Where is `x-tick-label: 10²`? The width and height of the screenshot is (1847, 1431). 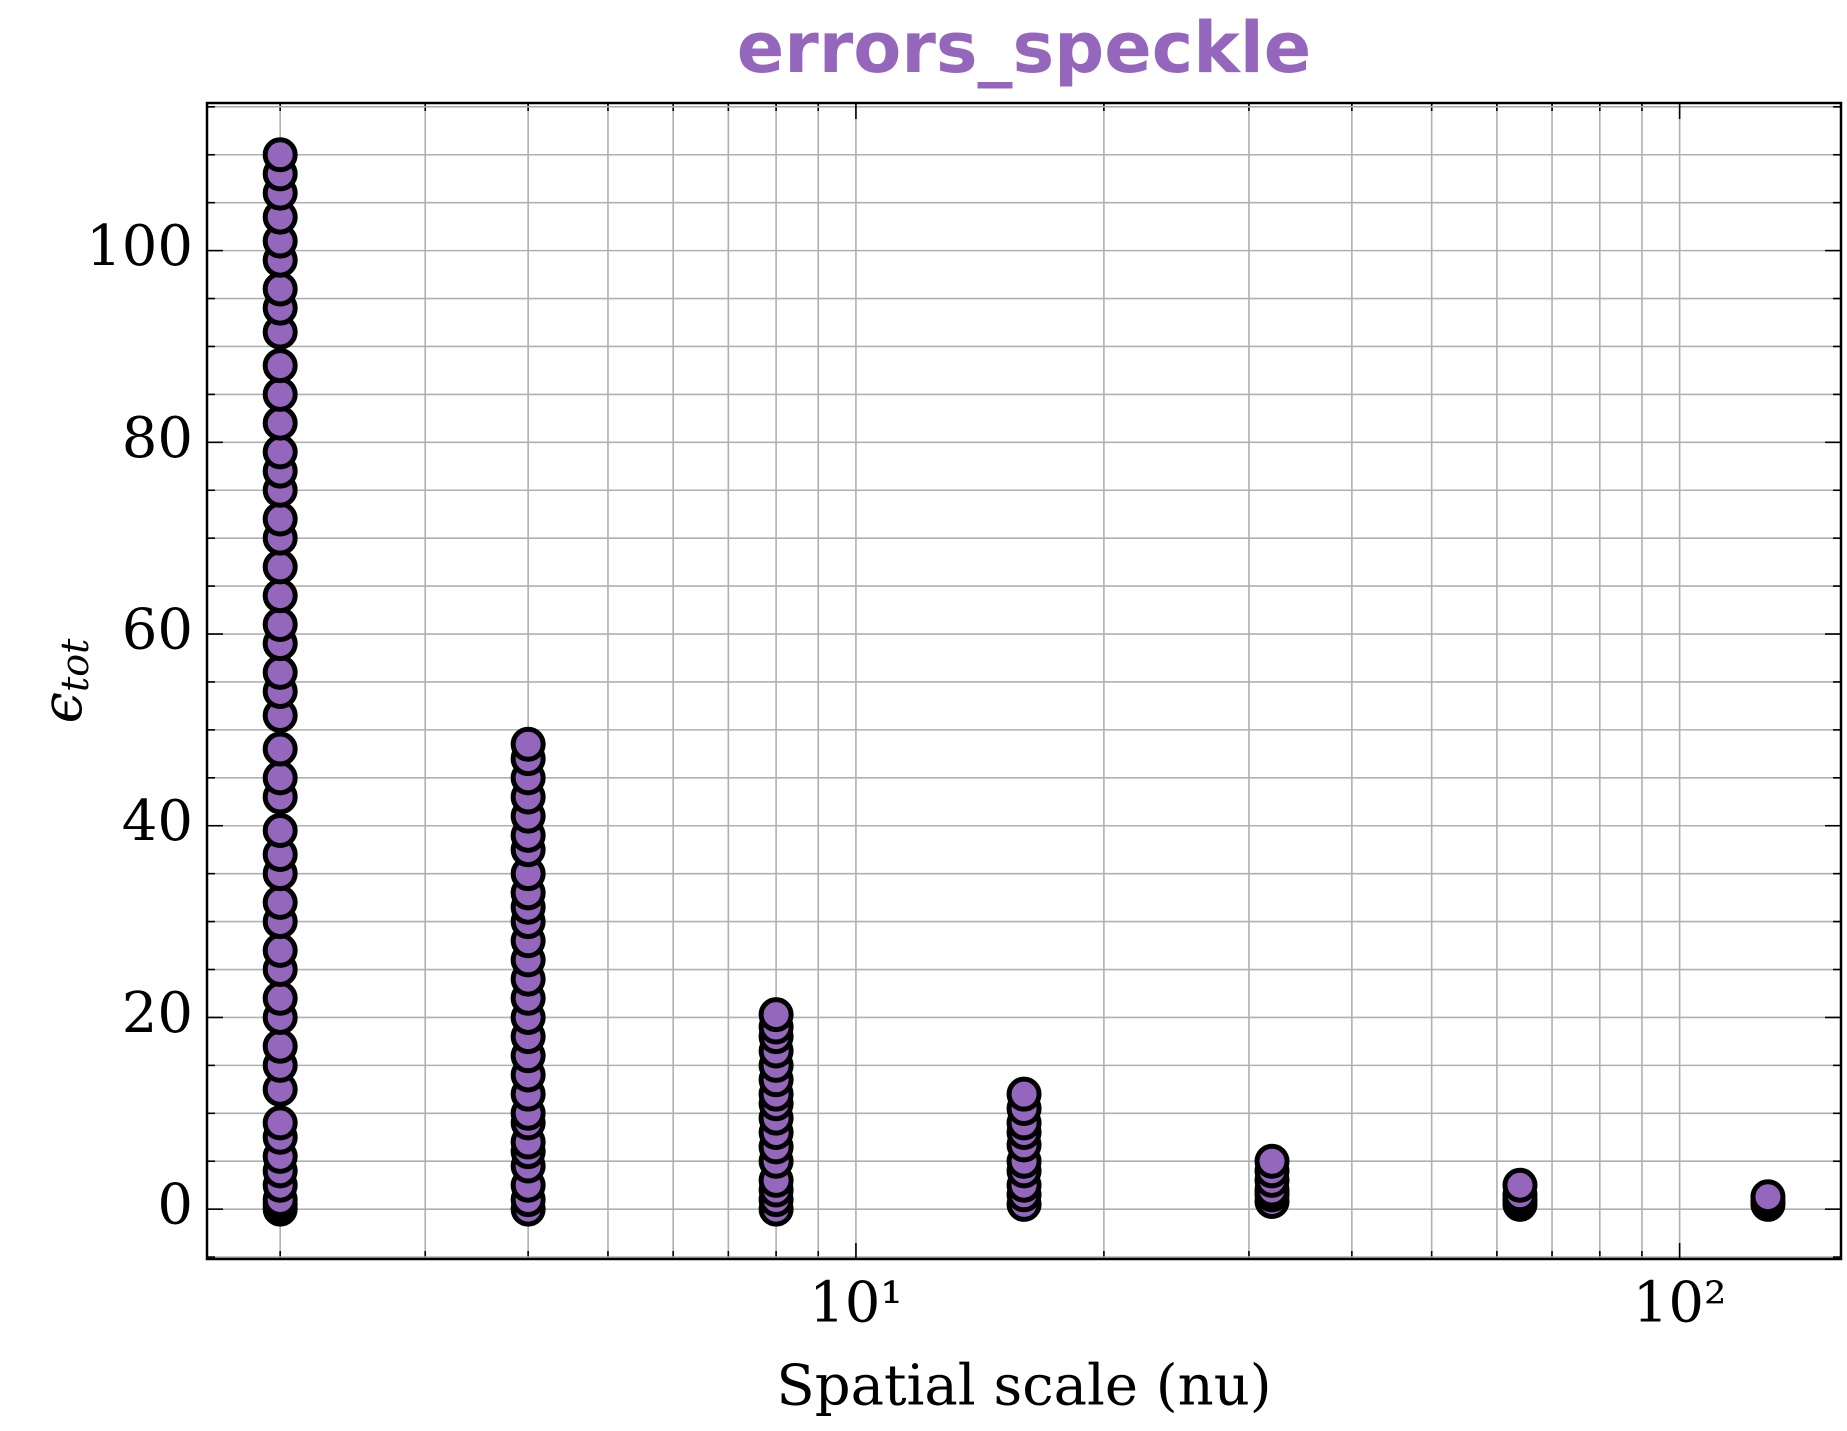 x-tick-label: 10² is located at coordinates (1680, 1303).